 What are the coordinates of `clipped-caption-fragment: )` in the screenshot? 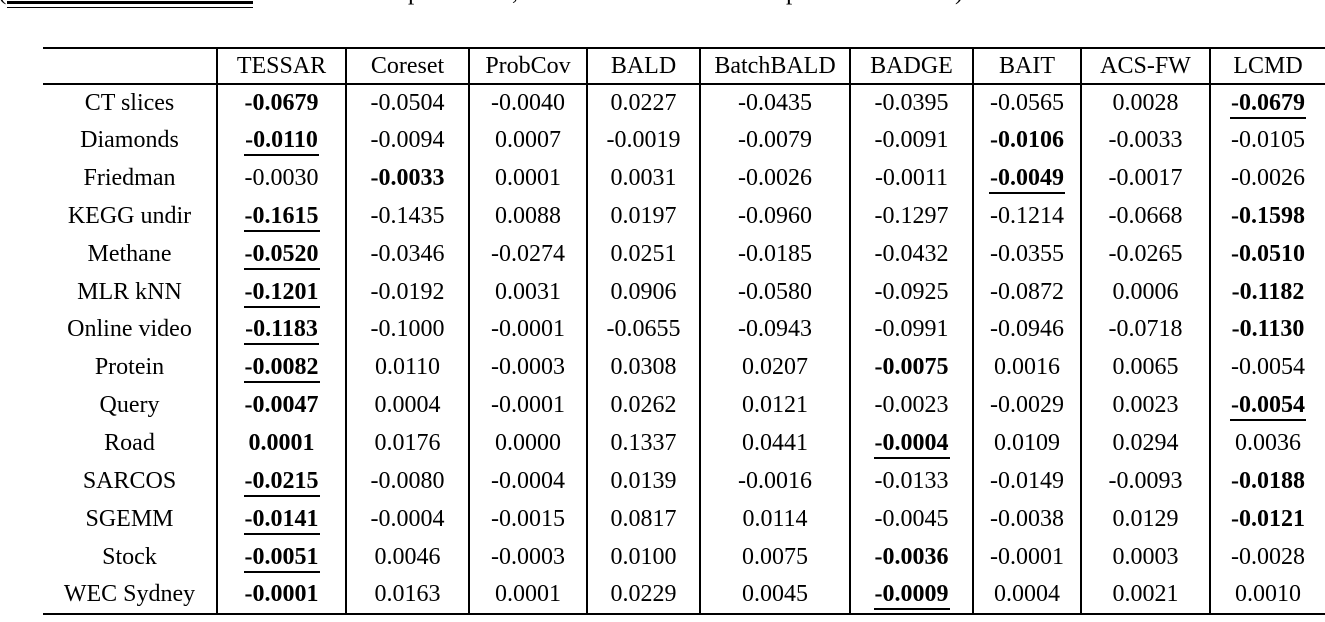 It's located at (959, 2).